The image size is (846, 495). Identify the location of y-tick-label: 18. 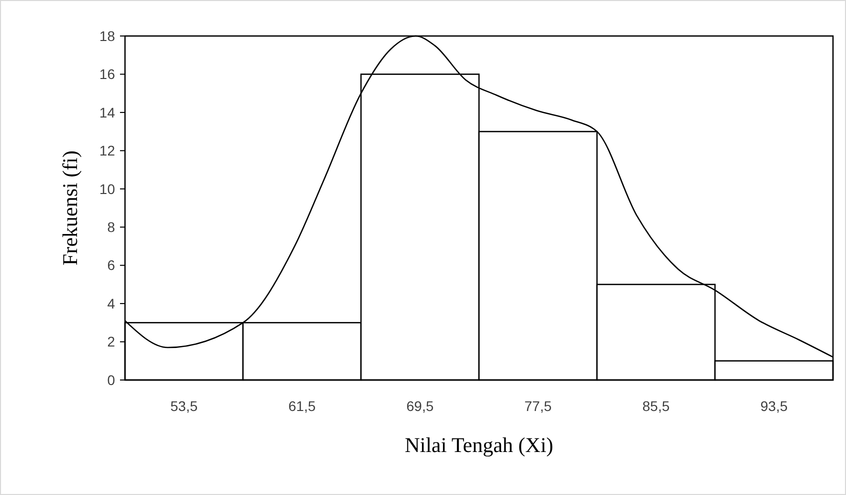
(107, 36).